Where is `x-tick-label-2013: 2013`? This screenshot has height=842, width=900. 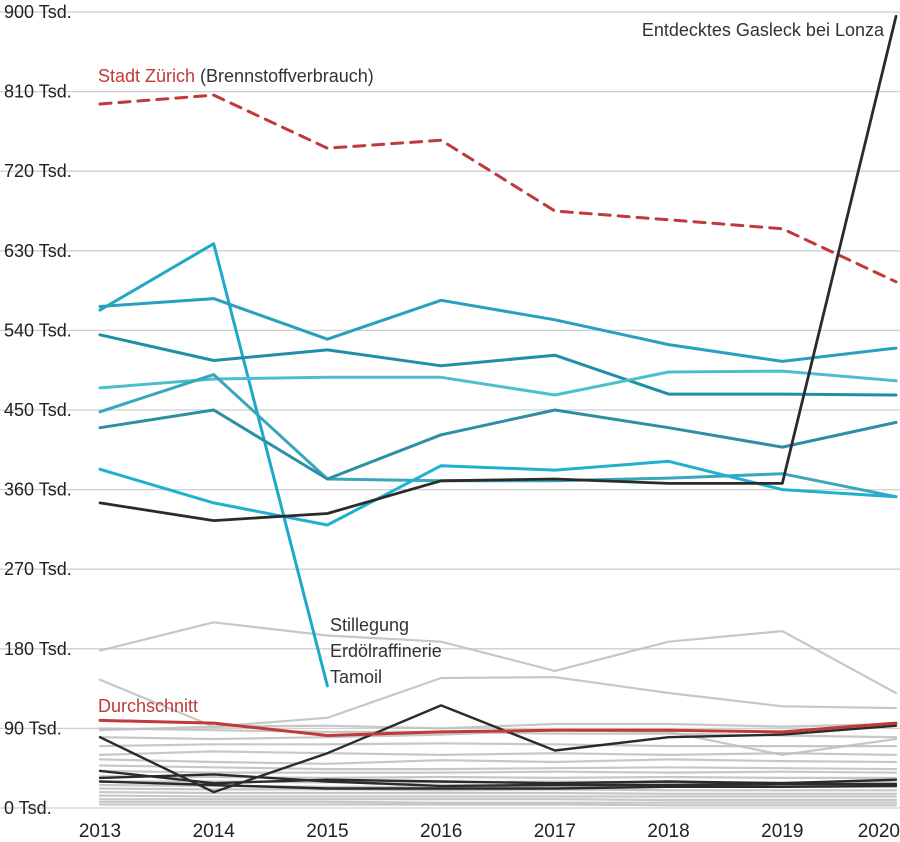
x-tick-label-2013: 2013 is located at coordinates (100, 831).